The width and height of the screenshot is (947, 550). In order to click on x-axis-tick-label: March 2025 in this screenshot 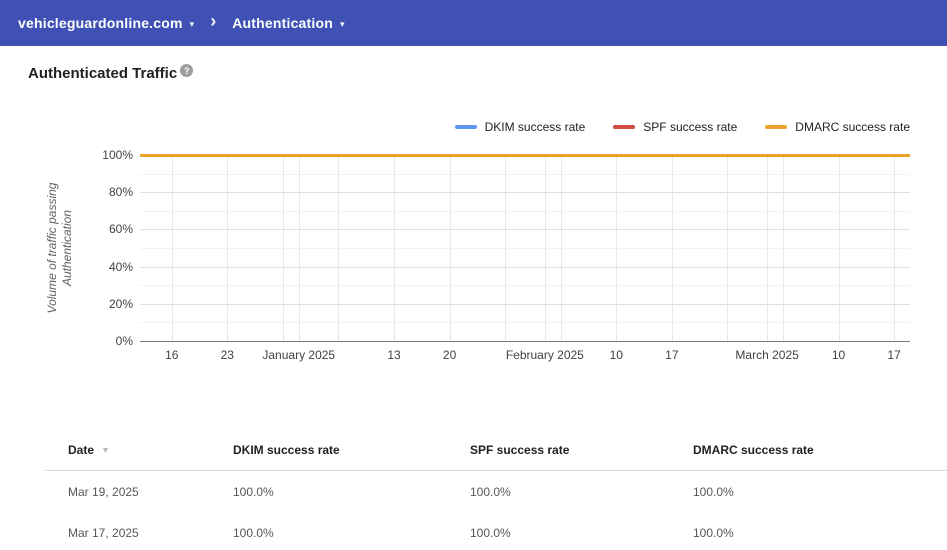, I will do `click(767, 355)`.